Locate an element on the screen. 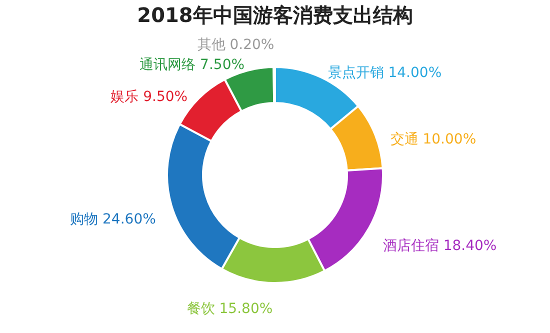 The image size is (550, 333). slice-label: 酒店住宿 18.40% is located at coordinates (439, 246).